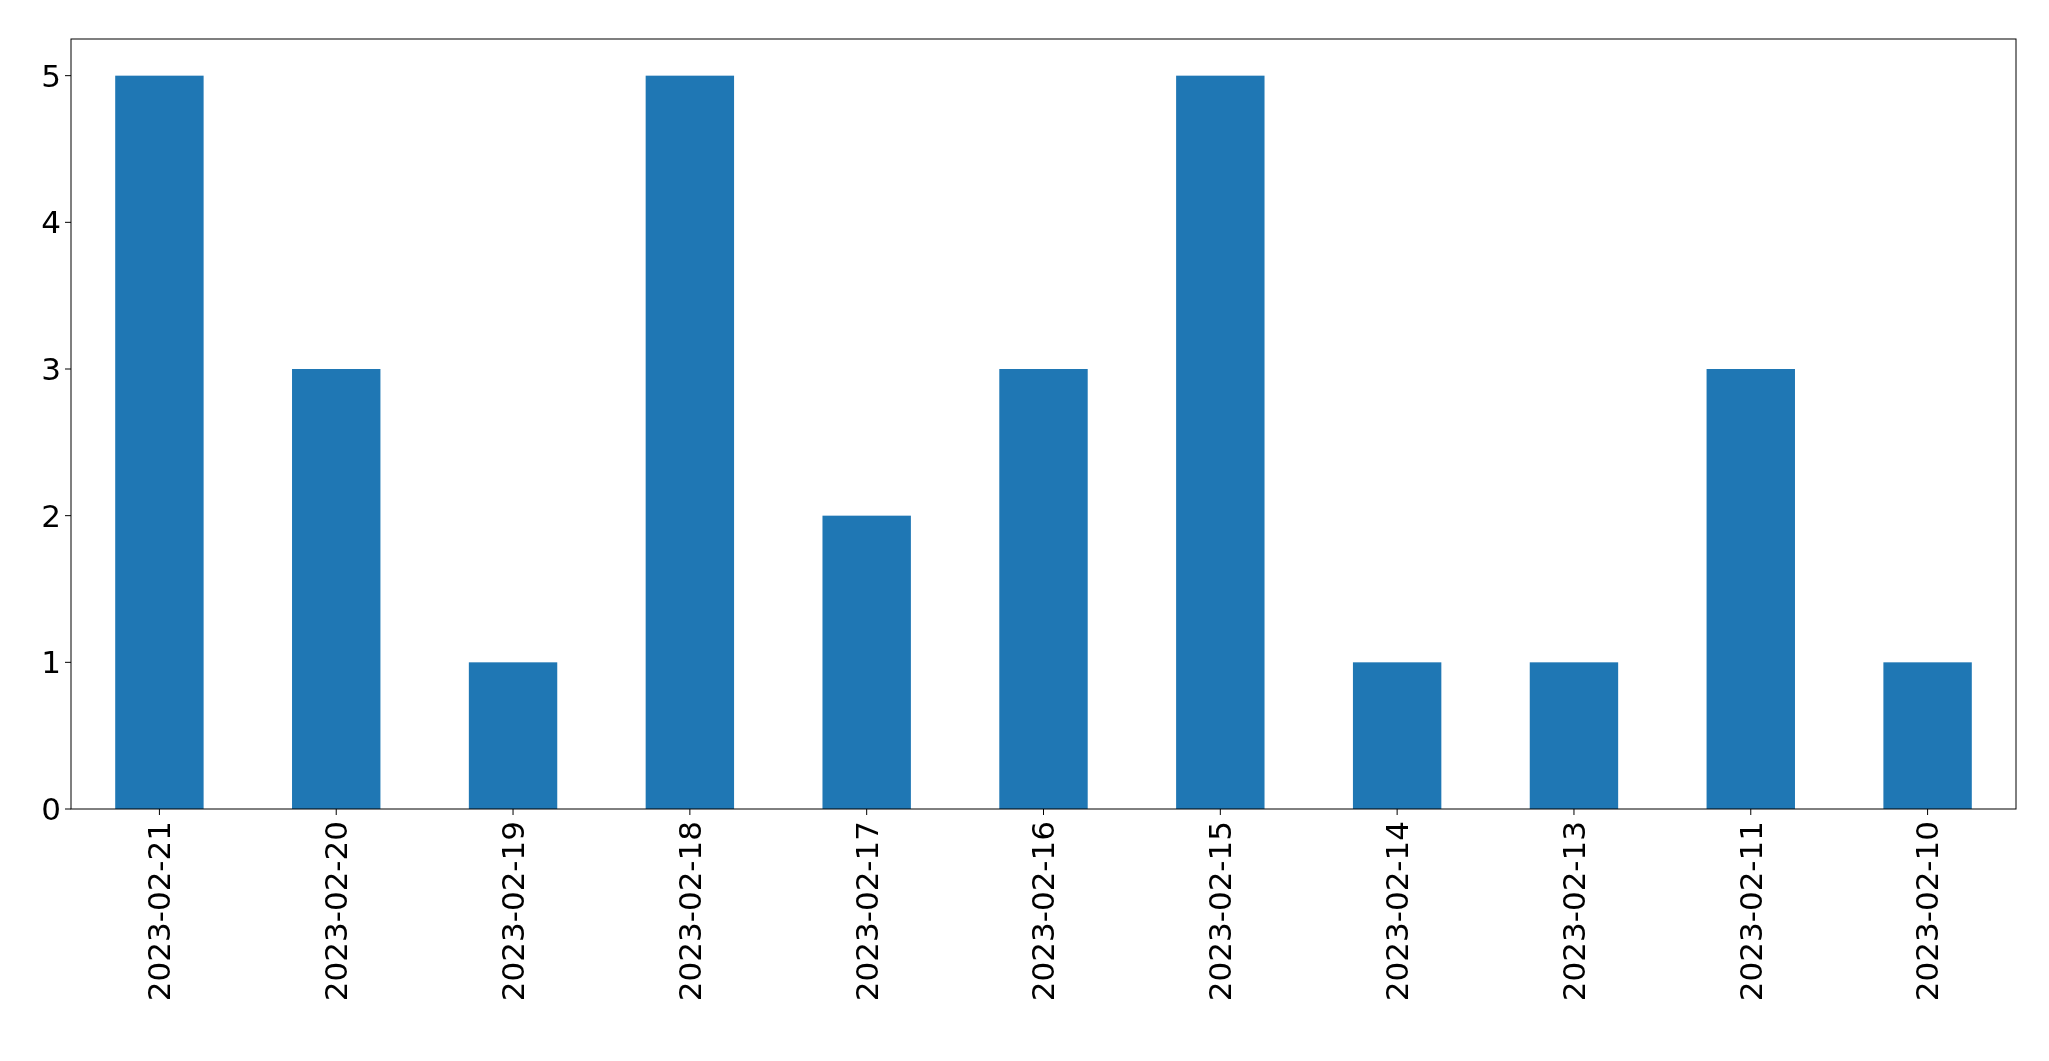  I want to click on x-tick-label: 2023-02-10, so click(1927, 911).